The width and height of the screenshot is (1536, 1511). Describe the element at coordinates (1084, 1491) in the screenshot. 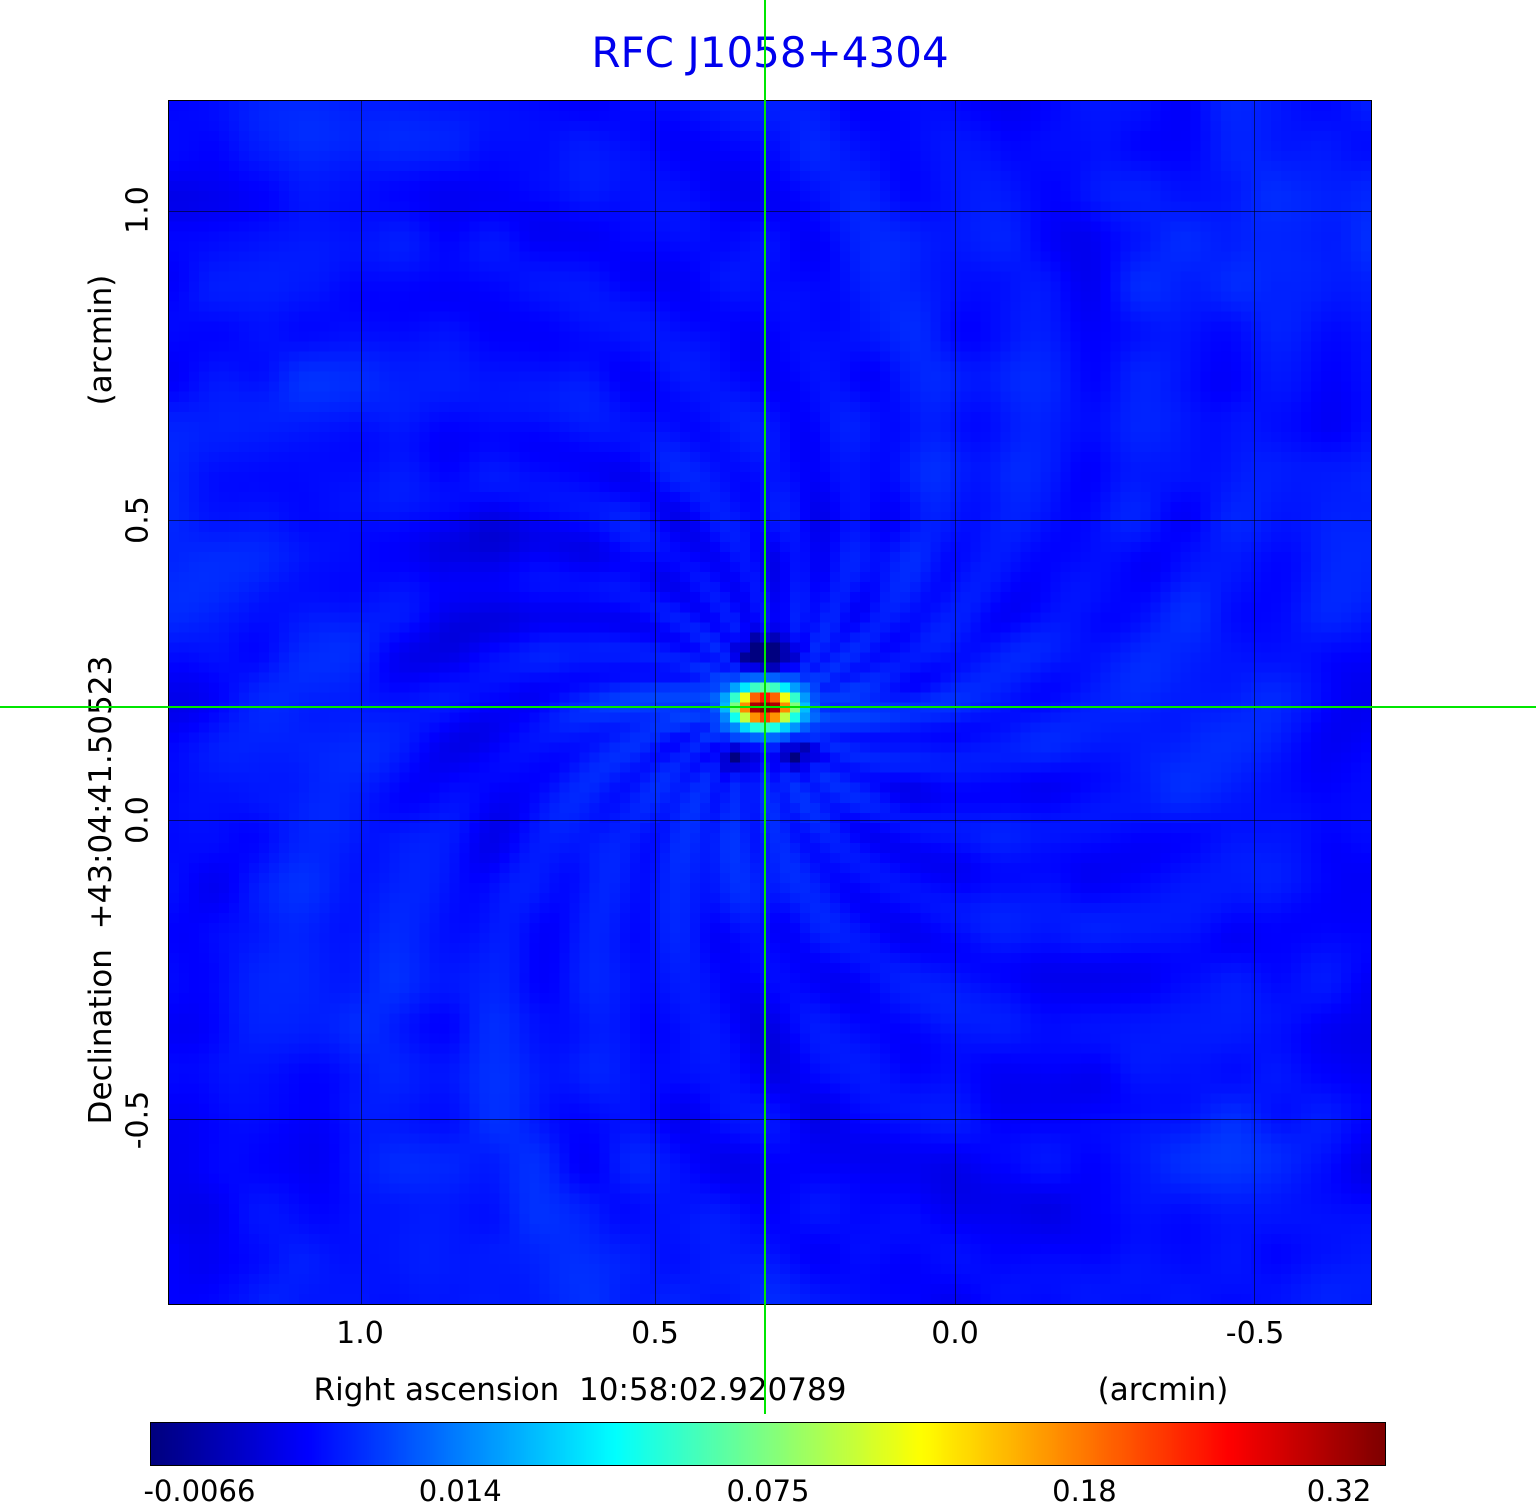

I see `colorbar-tick-label: 0.18` at that location.